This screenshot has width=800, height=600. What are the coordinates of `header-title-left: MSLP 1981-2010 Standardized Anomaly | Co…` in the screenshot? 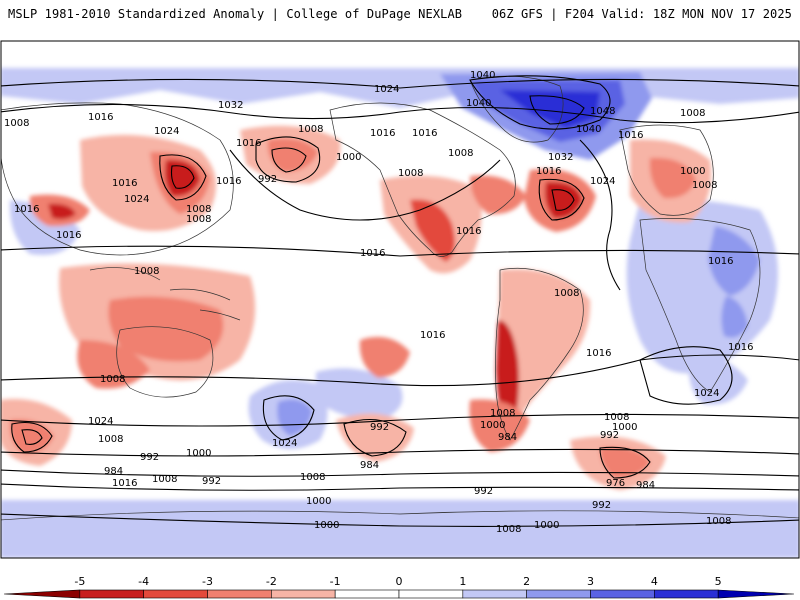 It's located at (235, 14).